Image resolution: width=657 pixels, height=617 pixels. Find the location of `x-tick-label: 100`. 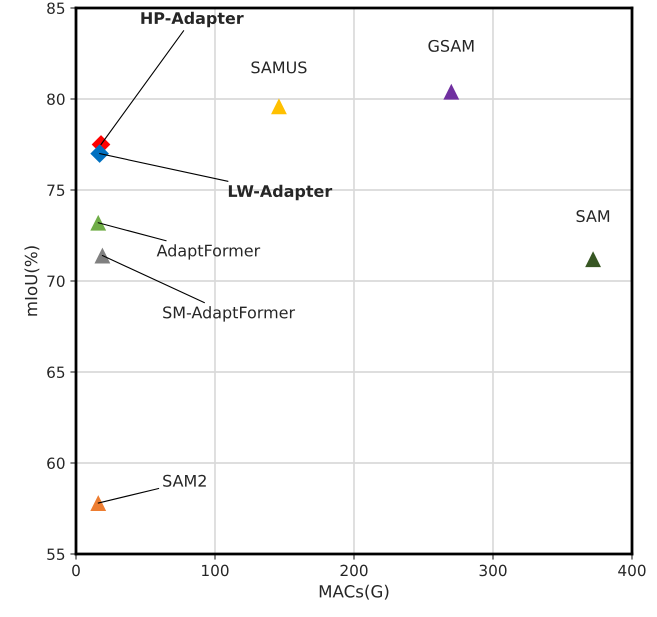

x-tick-label: 100 is located at coordinates (215, 570).